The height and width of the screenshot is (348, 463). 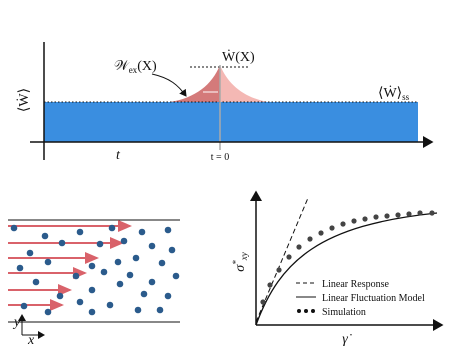 I want to click on pointer-arrow, so click(x=169, y=85).